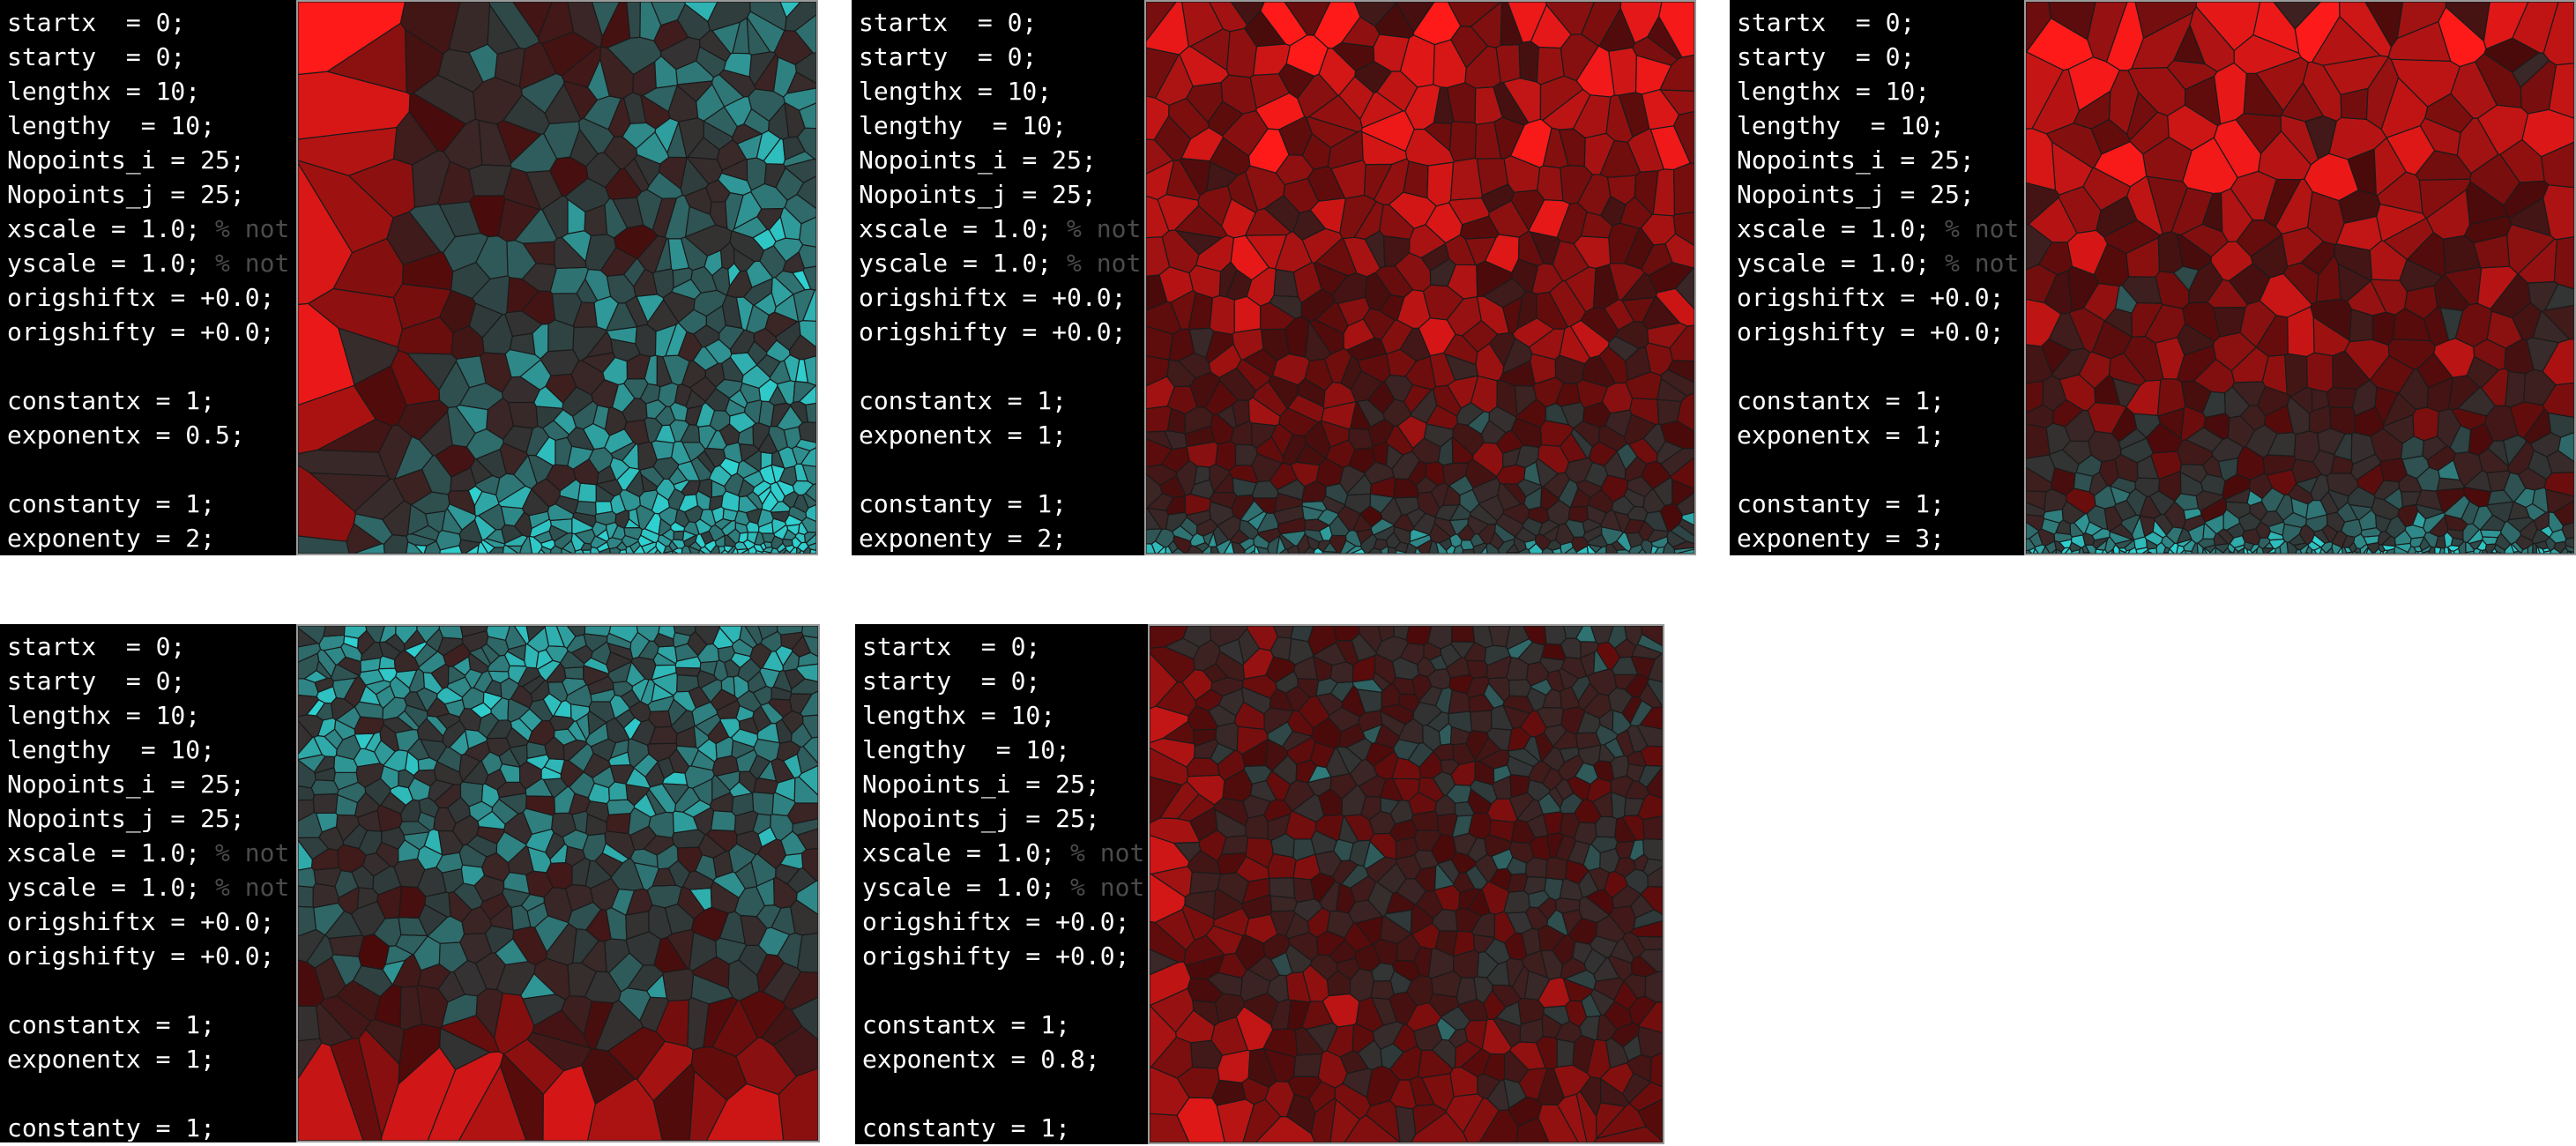 This screenshot has height=1146, width=2576. Describe the element at coordinates (998, 538) in the screenshot. I see `code-line: exponenty = 2;` at that location.